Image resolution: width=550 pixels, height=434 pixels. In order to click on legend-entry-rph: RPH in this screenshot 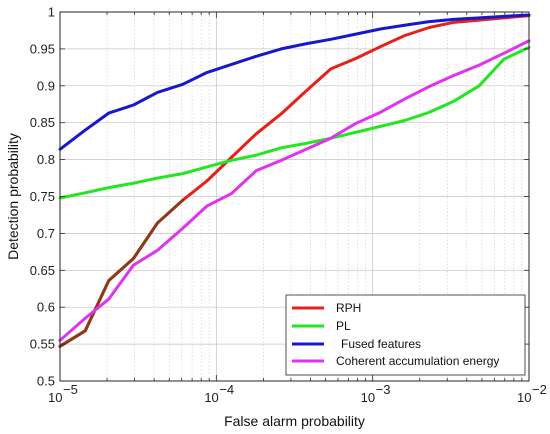, I will do `click(326, 308)`.